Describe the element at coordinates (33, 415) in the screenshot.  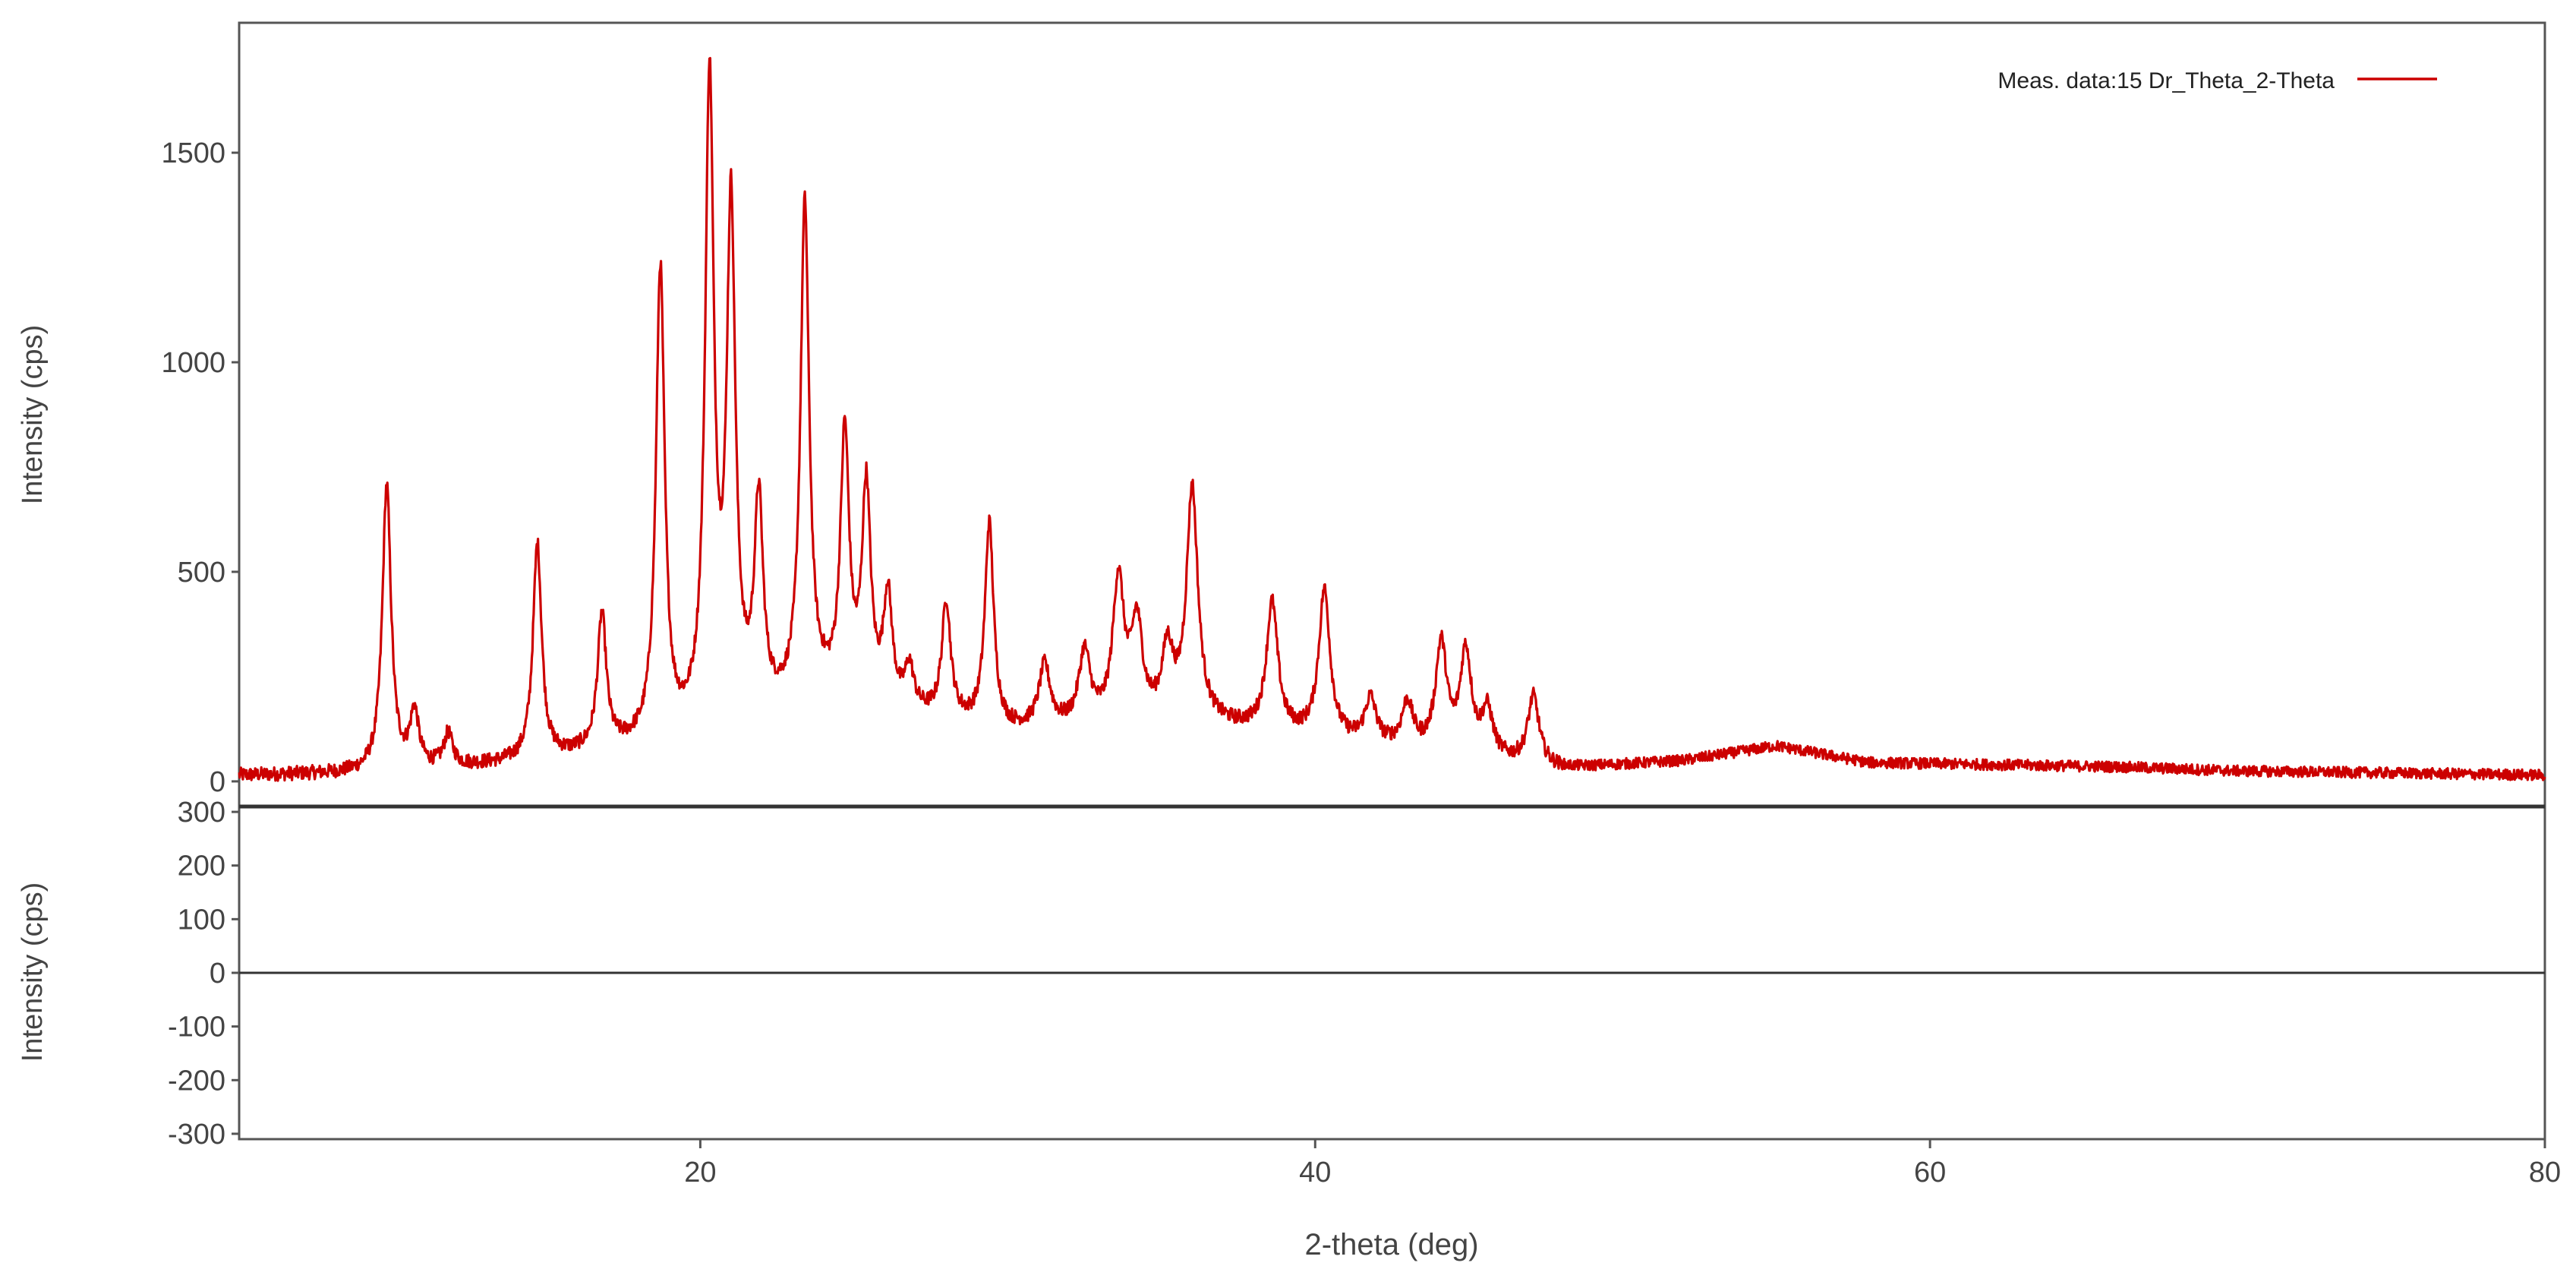
I see `top-y-axis-title: Intensity (cps)` at that location.